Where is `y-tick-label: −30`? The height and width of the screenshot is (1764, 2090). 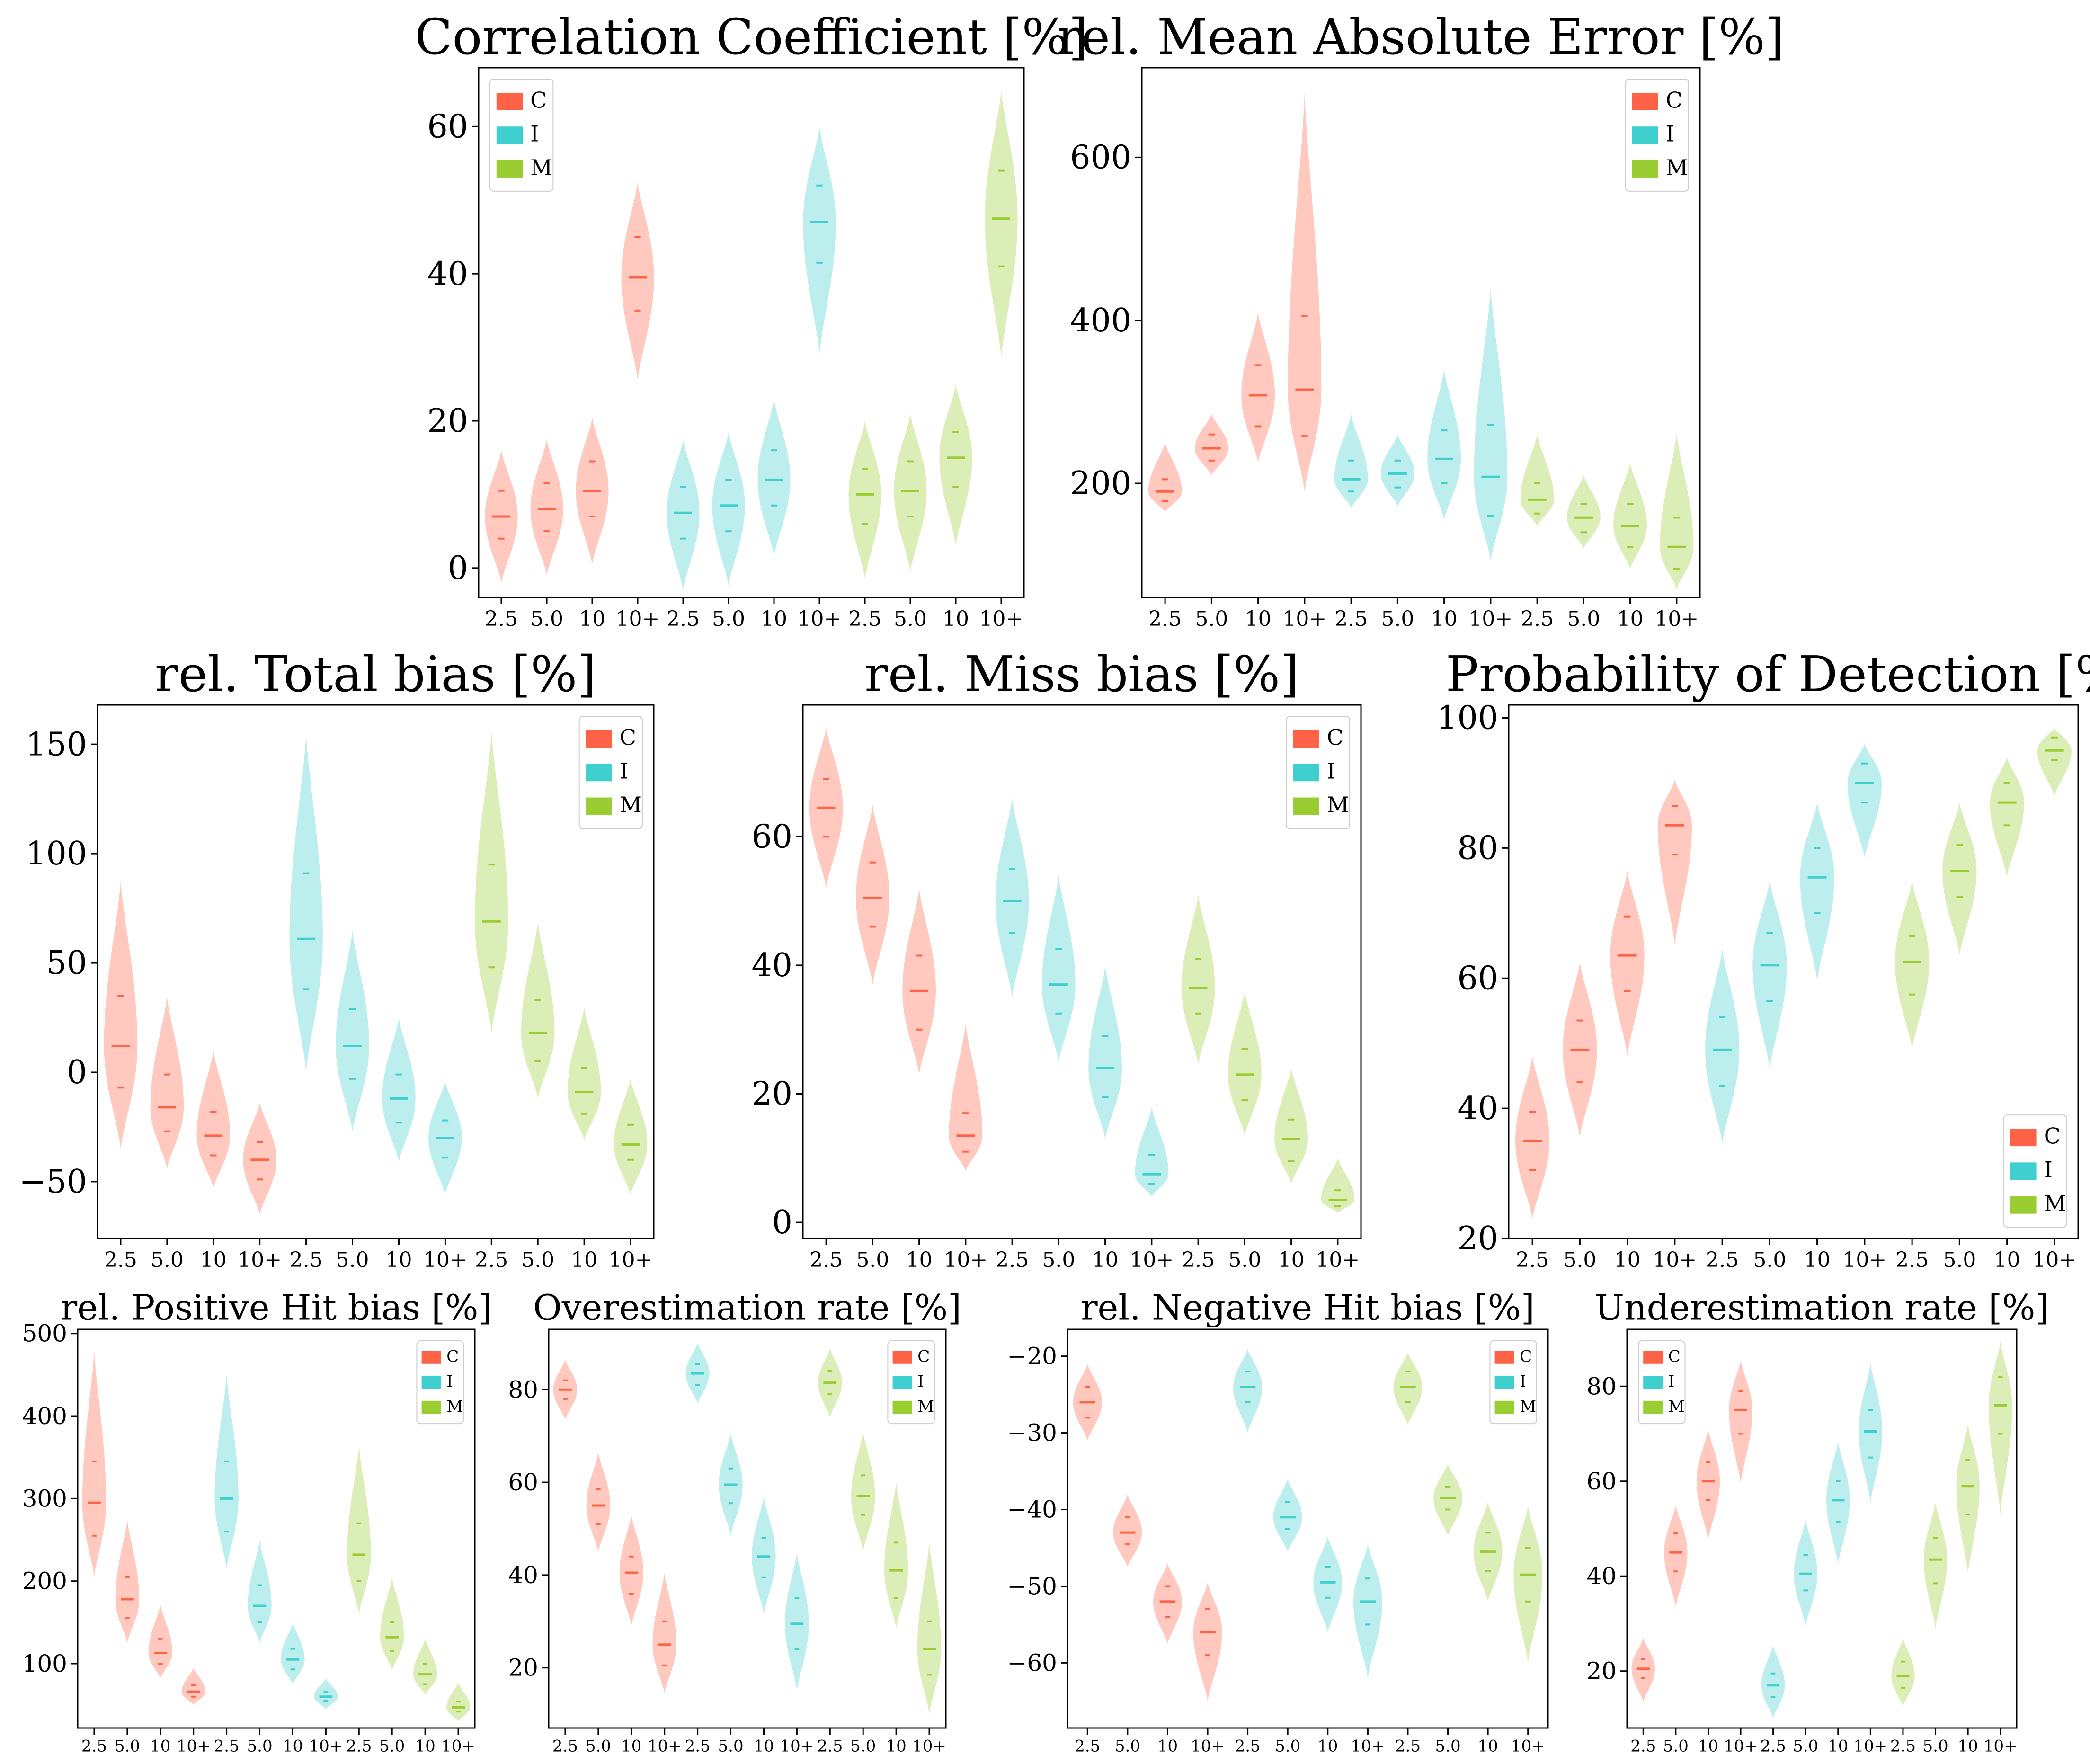 y-tick-label: −30 is located at coordinates (1032, 1433).